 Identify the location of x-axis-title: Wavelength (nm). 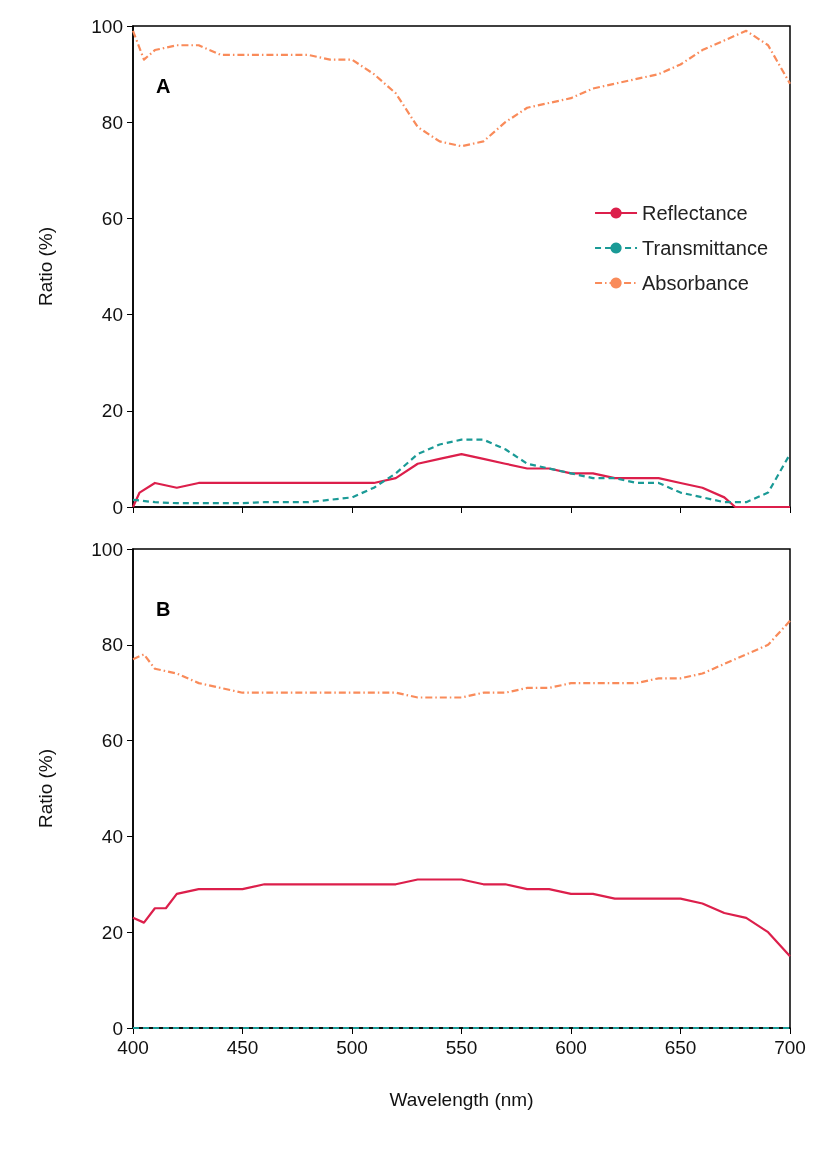
(461, 1099).